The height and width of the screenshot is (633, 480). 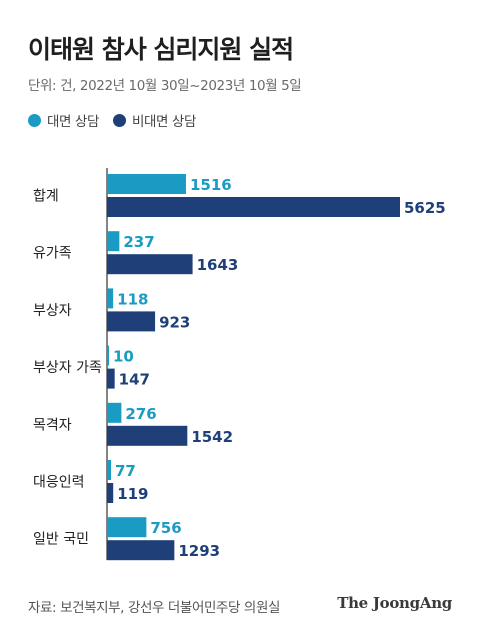 What do you see at coordinates (218, 265) in the screenshot?
I see `data-label-nonface: 1643` at bounding box center [218, 265].